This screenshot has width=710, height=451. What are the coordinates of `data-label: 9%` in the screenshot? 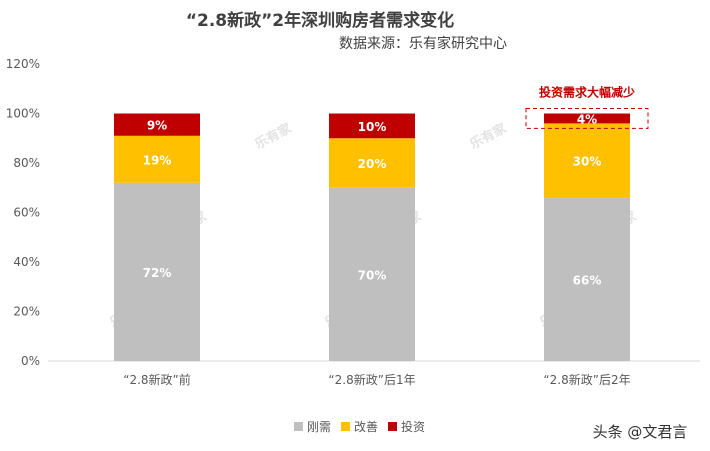 It's located at (157, 126).